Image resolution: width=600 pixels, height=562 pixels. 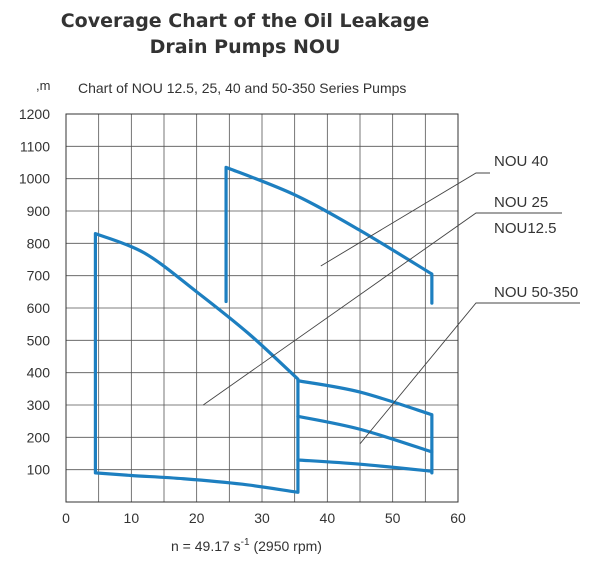 I want to click on callout-nou40: NOU 40, so click(x=521, y=161).